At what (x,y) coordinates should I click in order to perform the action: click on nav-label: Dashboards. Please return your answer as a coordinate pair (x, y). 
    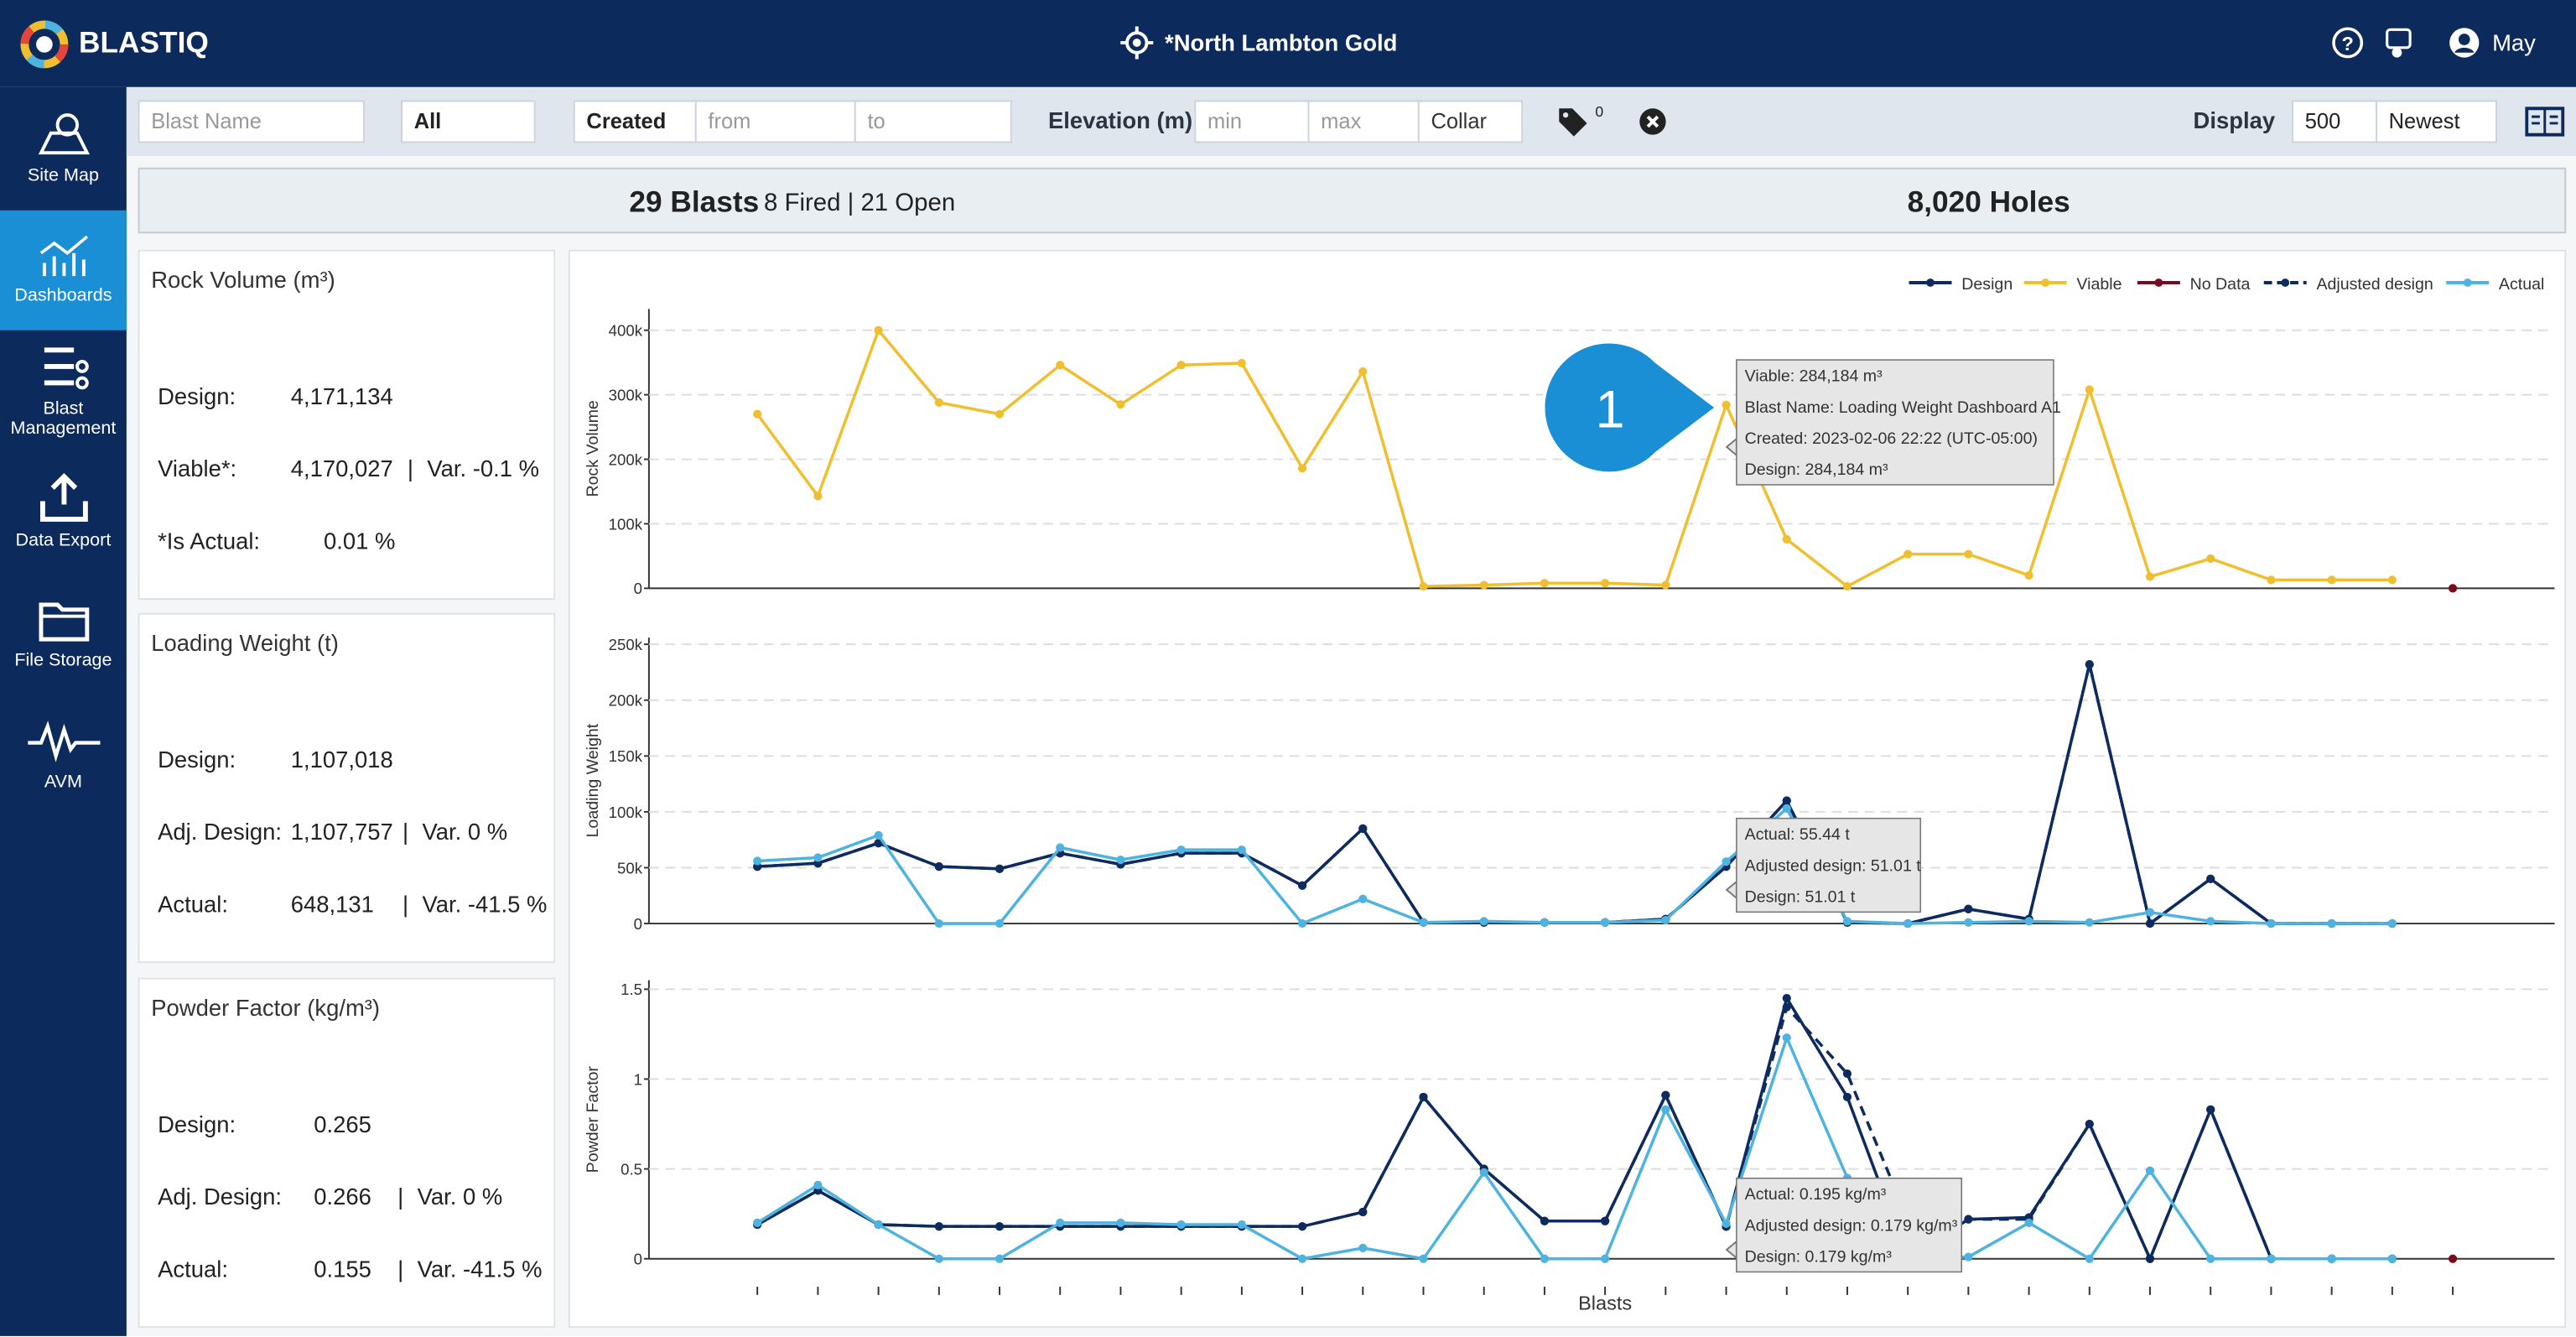
    Looking at the image, I should click on (63, 295).